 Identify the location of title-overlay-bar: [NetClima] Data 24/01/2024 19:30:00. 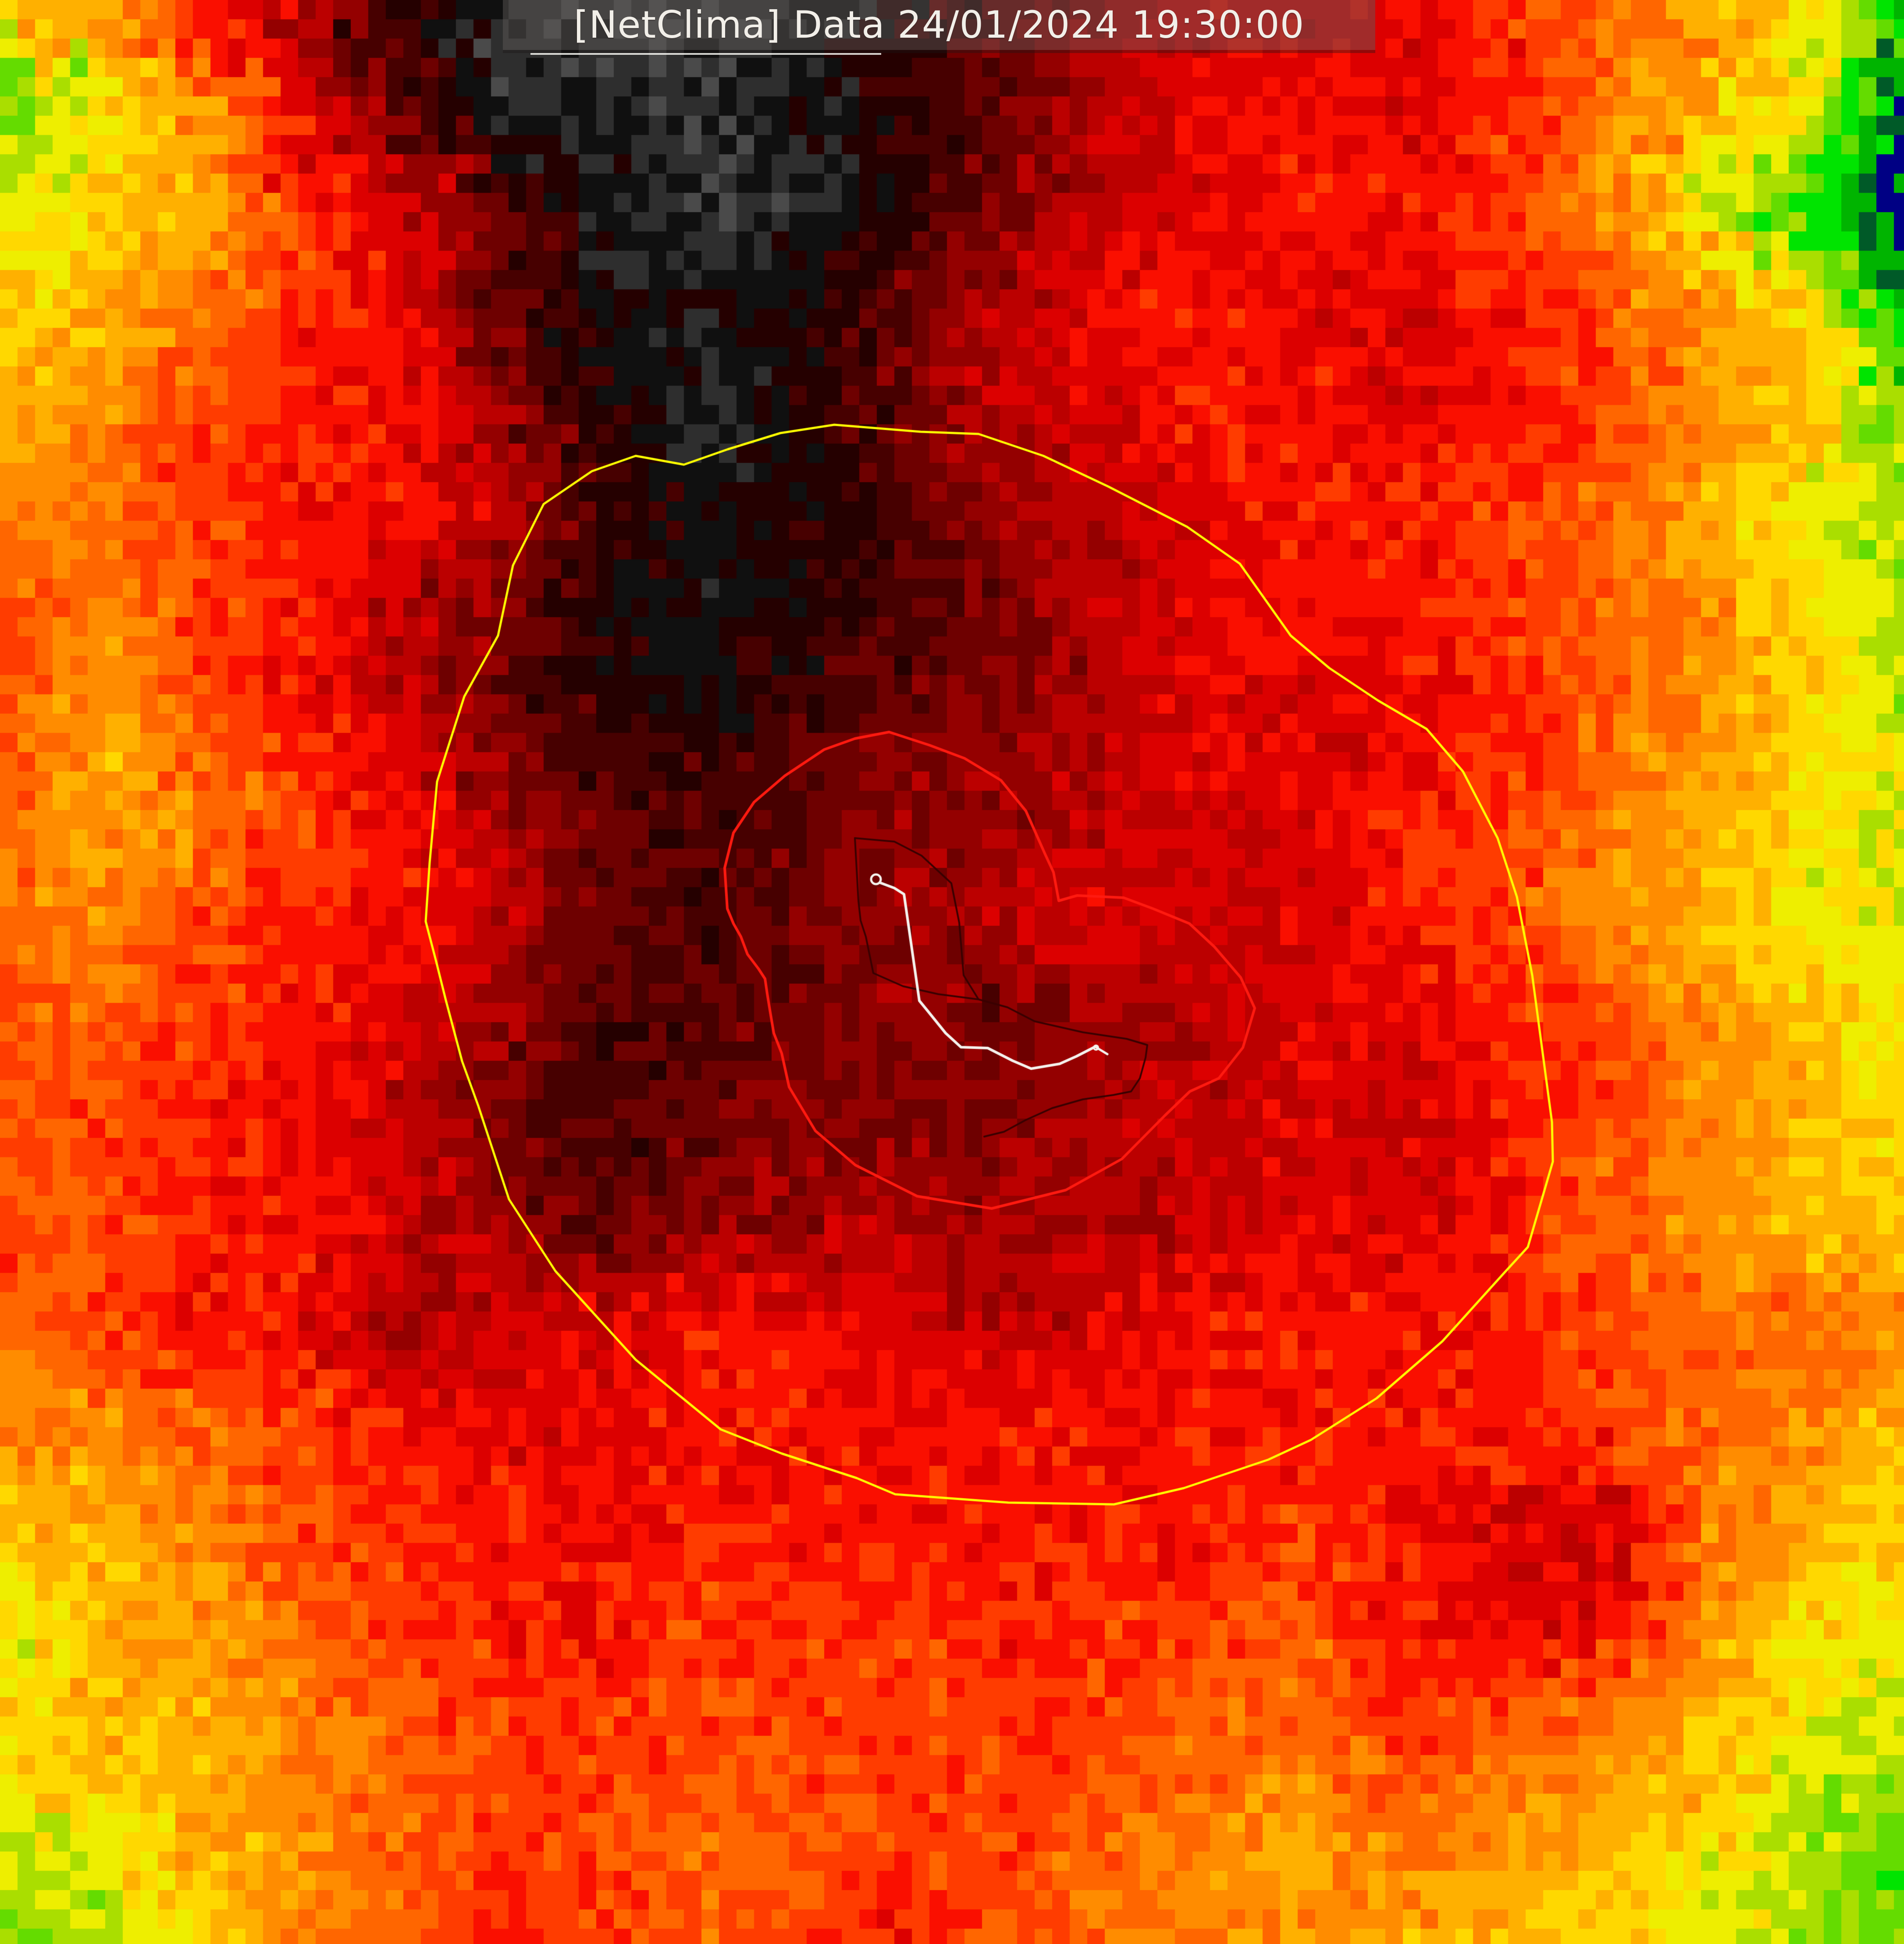
(939, 25).